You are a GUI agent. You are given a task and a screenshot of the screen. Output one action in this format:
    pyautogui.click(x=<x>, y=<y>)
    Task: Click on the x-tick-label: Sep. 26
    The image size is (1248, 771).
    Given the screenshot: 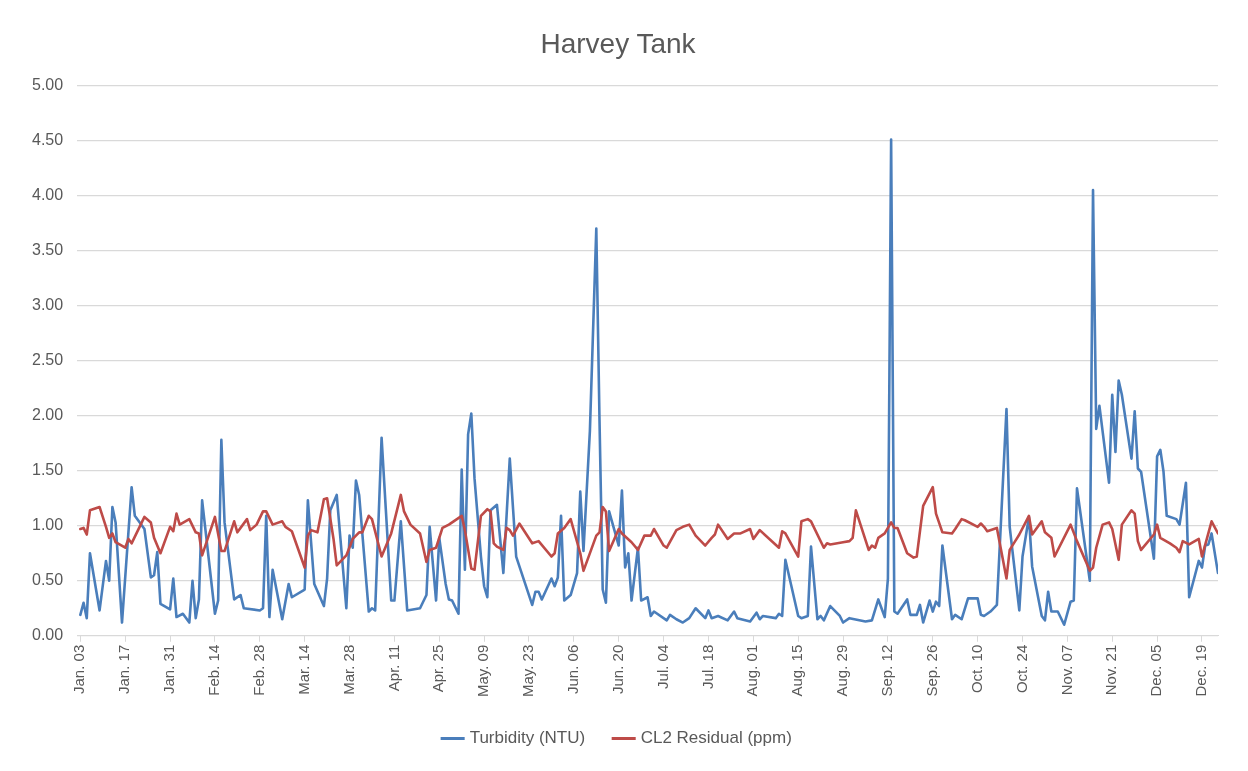 What is the action you would take?
    pyautogui.click(x=931, y=670)
    